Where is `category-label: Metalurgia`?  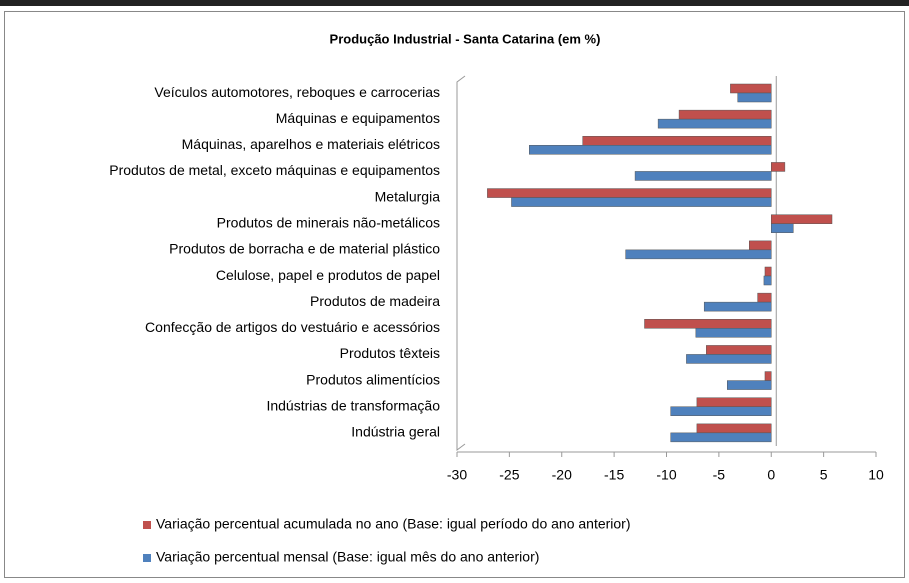
category-label: Metalurgia is located at coordinates (408, 196).